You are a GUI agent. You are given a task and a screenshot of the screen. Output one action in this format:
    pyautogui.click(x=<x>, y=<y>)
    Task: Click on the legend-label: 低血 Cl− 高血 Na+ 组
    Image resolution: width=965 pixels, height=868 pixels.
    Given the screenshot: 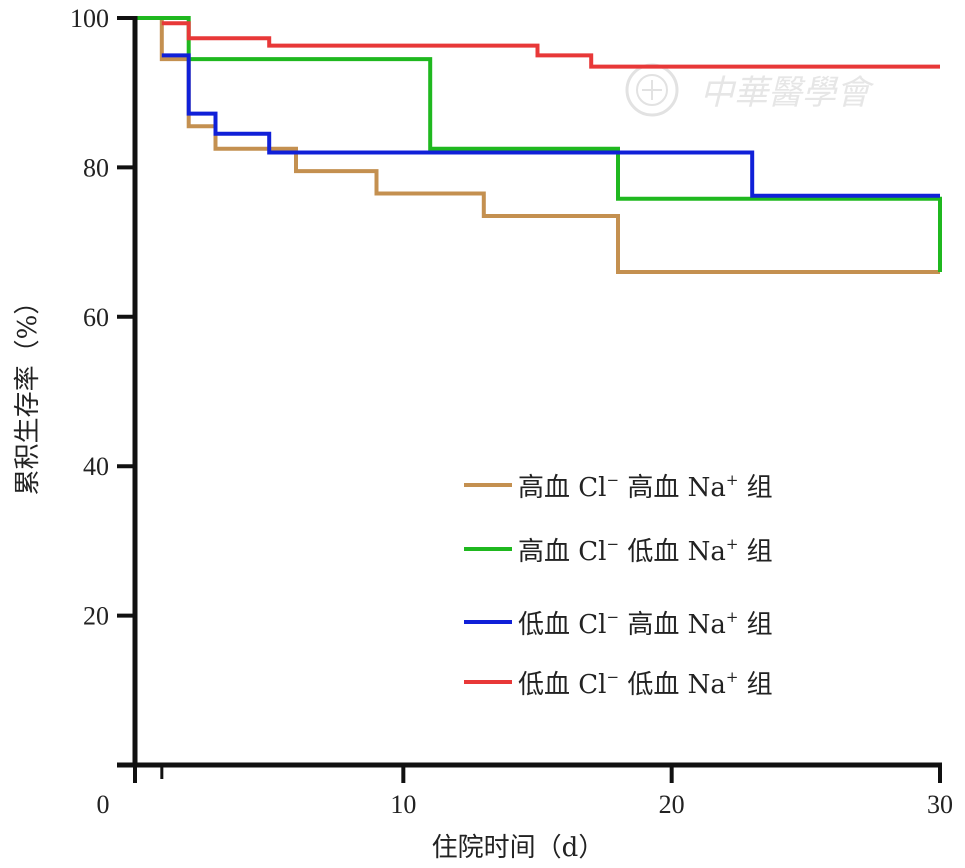 What is the action you would take?
    pyautogui.click(x=645, y=624)
    